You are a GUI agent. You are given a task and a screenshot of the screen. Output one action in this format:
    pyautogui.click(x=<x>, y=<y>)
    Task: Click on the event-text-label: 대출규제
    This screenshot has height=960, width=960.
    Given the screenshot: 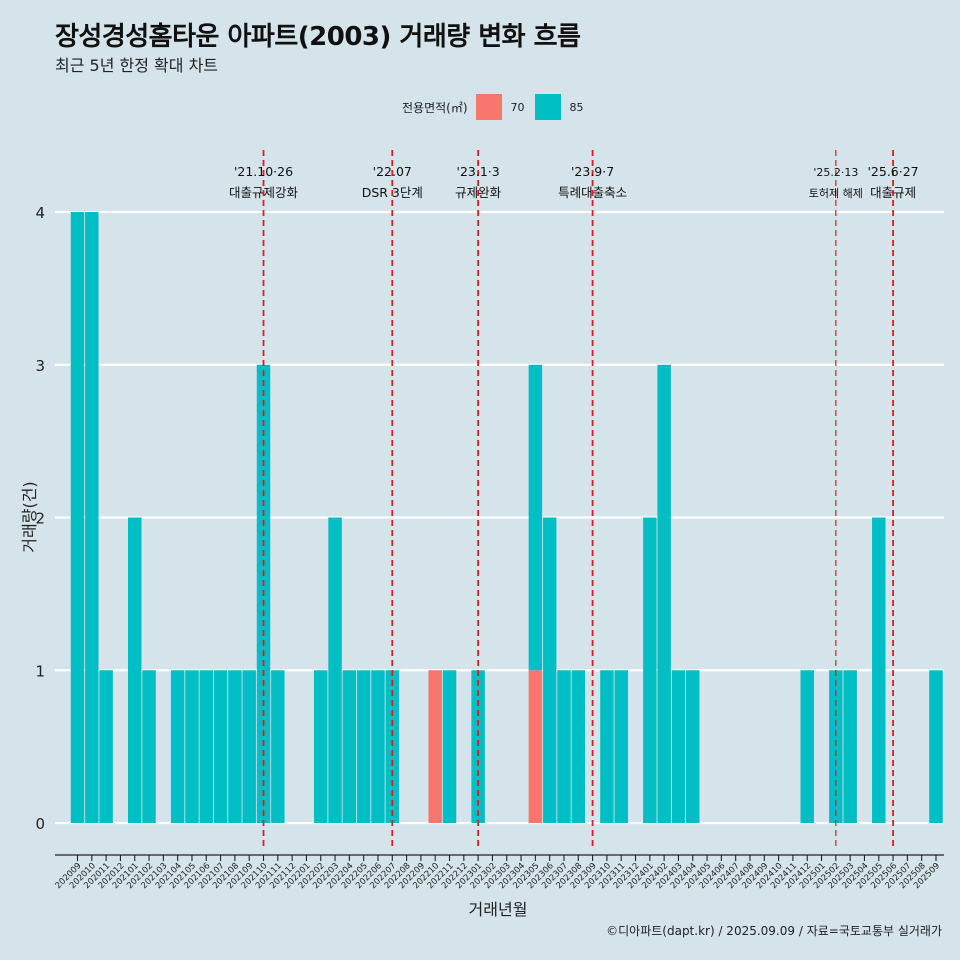 What is the action you would take?
    pyautogui.click(x=893, y=192)
    